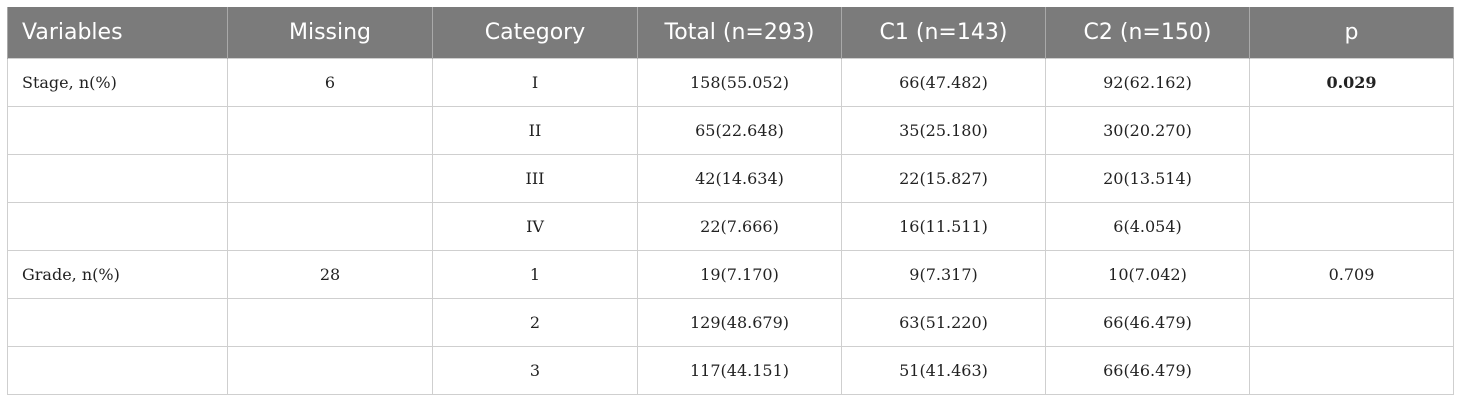 The image size is (1460, 405). What do you see at coordinates (330, 82) in the screenshot?
I see `cell-missing: 6` at bounding box center [330, 82].